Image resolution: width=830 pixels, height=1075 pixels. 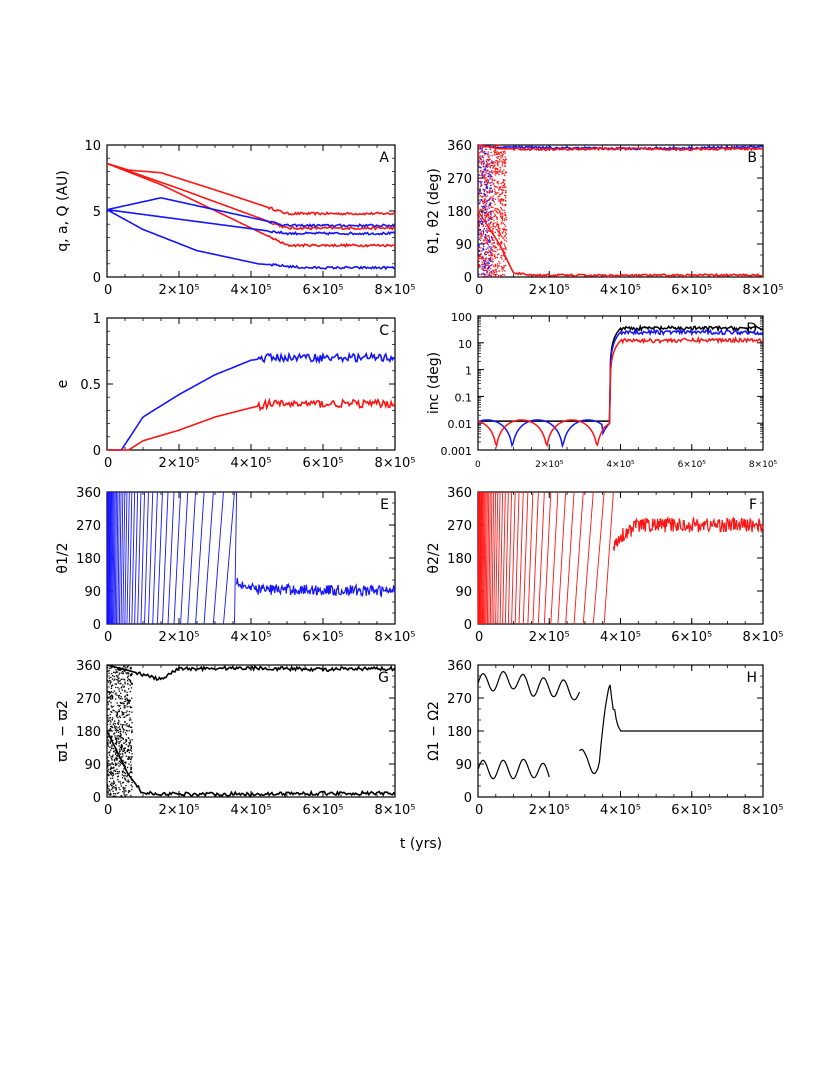 I want to click on panel-H-xtick-label: 0, so click(x=479, y=810).